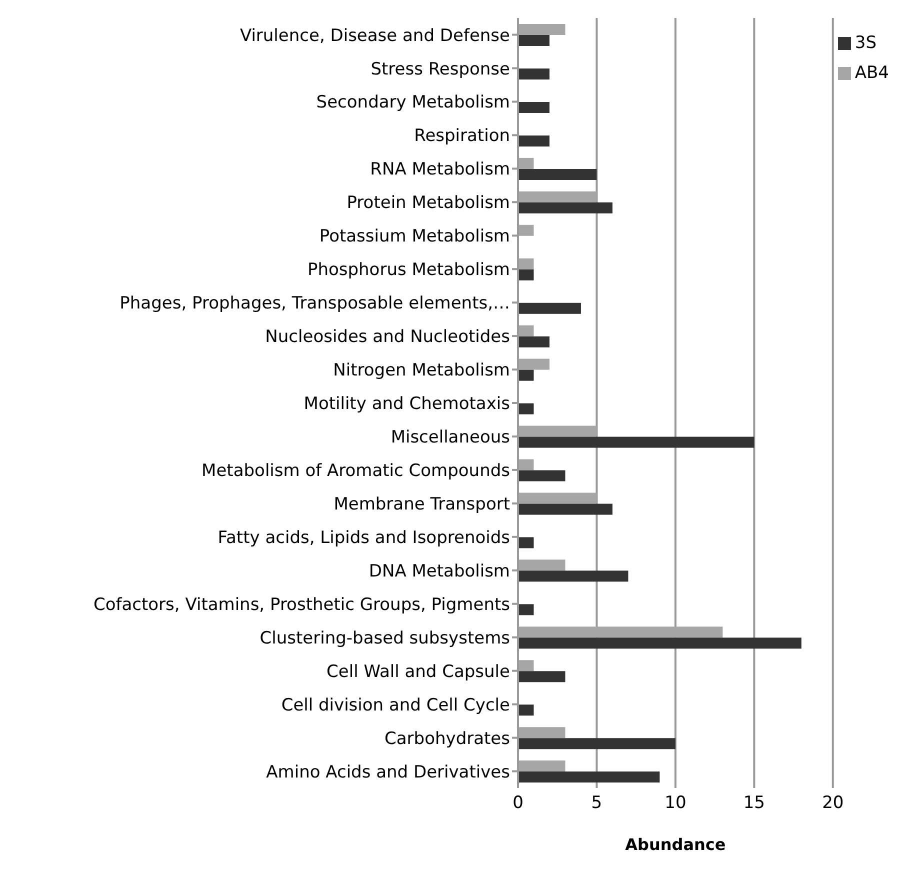 This screenshot has width=917, height=883. I want to click on y-tick-label: Phosphorus Metabolism, so click(408, 270).